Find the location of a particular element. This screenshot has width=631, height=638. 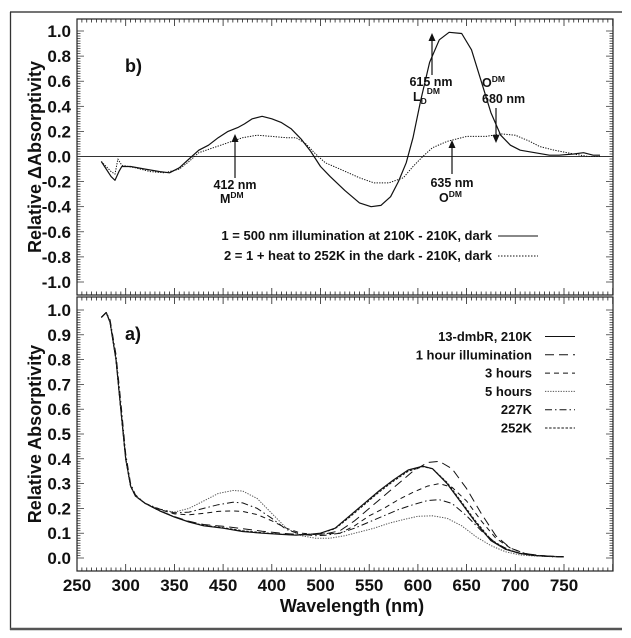

legend-a-entry: 3 hours is located at coordinates (508, 373).